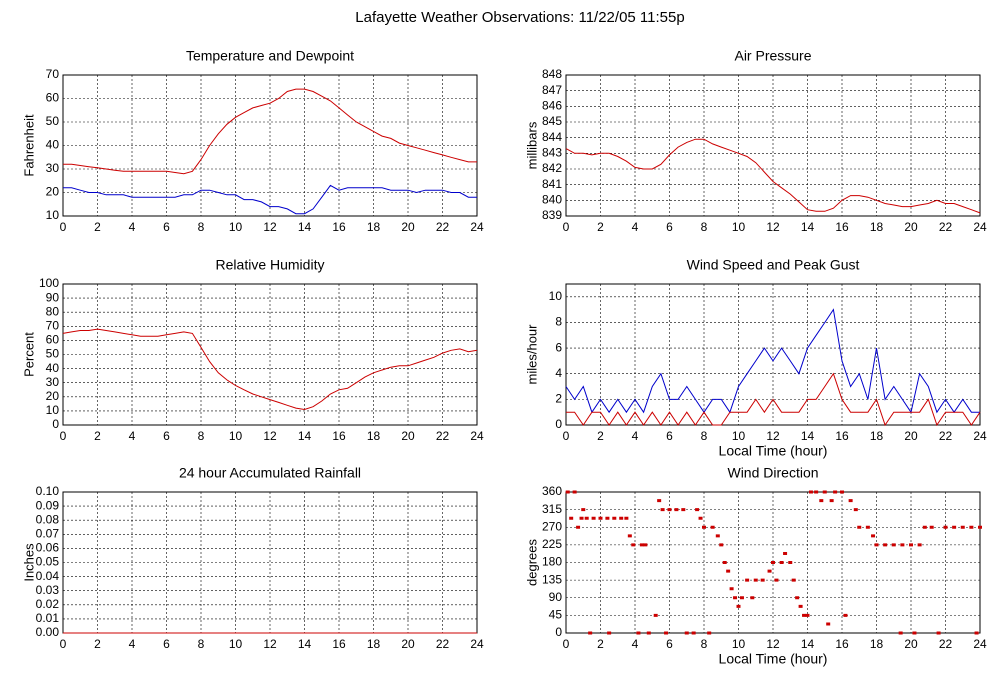  Describe the element at coordinates (443, 436) in the screenshot. I see `x-tick-label: 22` at that location.